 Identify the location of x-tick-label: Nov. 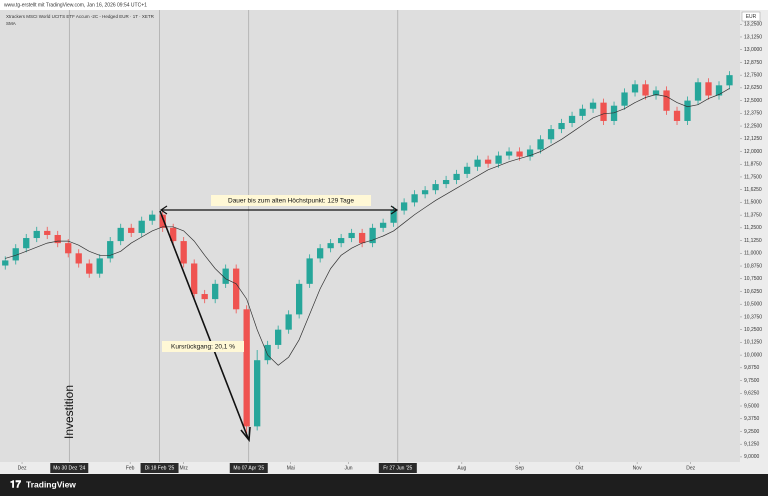
(637, 468).